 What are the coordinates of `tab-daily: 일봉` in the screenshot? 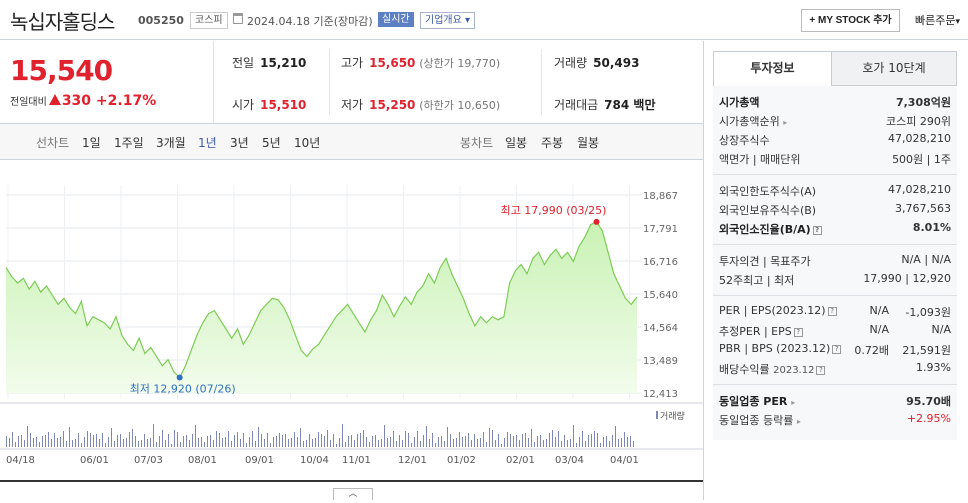 It's located at (516, 143).